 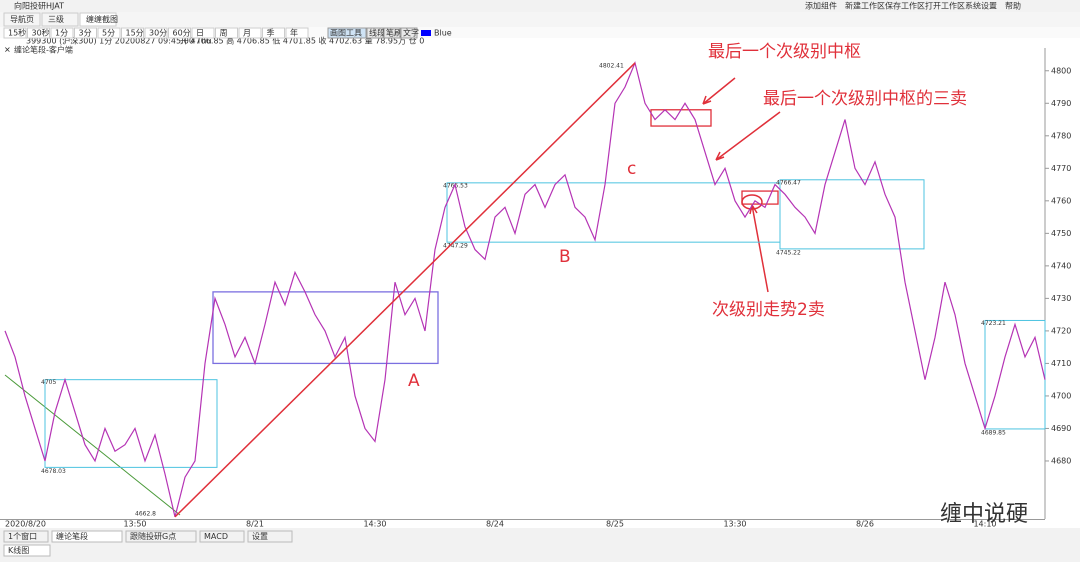 What do you see at coordinates (216, 536) in the screenshot?
I see `status-label: MACD` at bounding box center [216, 536].